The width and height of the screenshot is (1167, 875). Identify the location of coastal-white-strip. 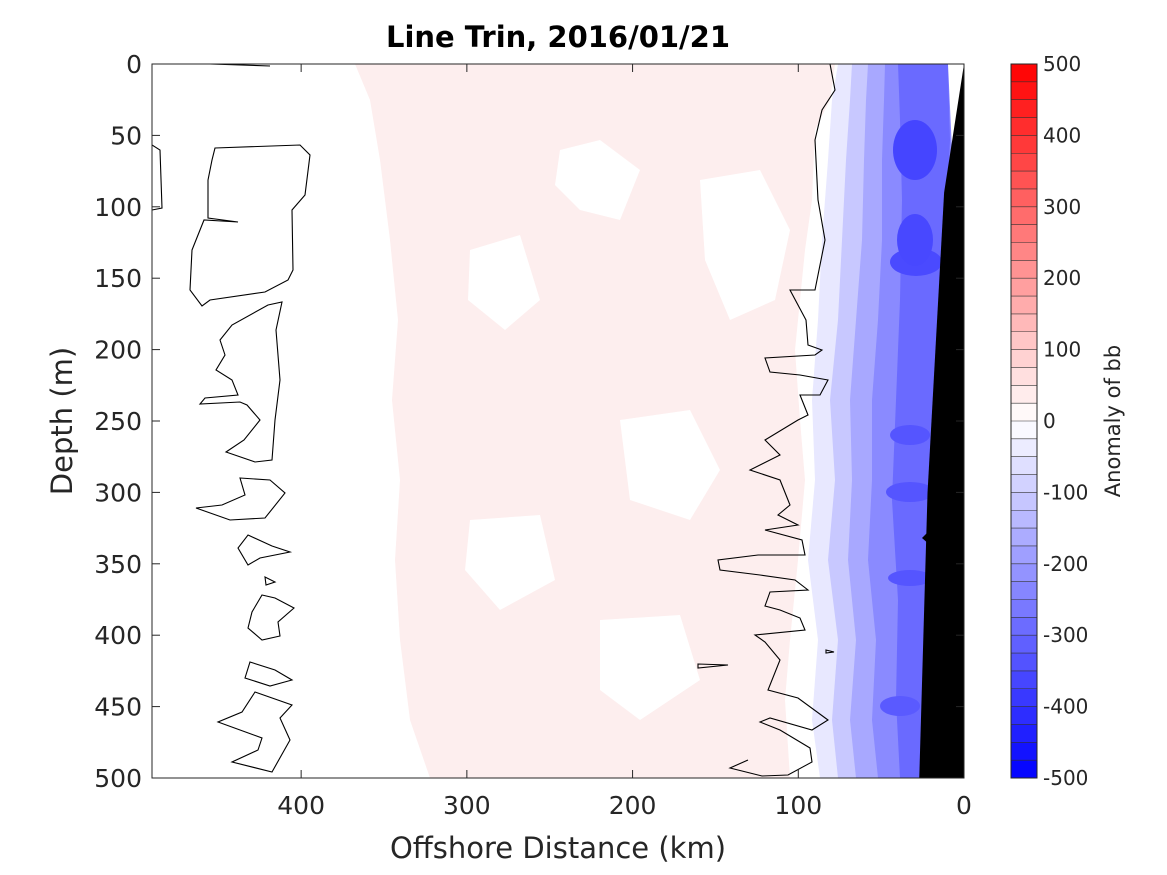
(956, 107).